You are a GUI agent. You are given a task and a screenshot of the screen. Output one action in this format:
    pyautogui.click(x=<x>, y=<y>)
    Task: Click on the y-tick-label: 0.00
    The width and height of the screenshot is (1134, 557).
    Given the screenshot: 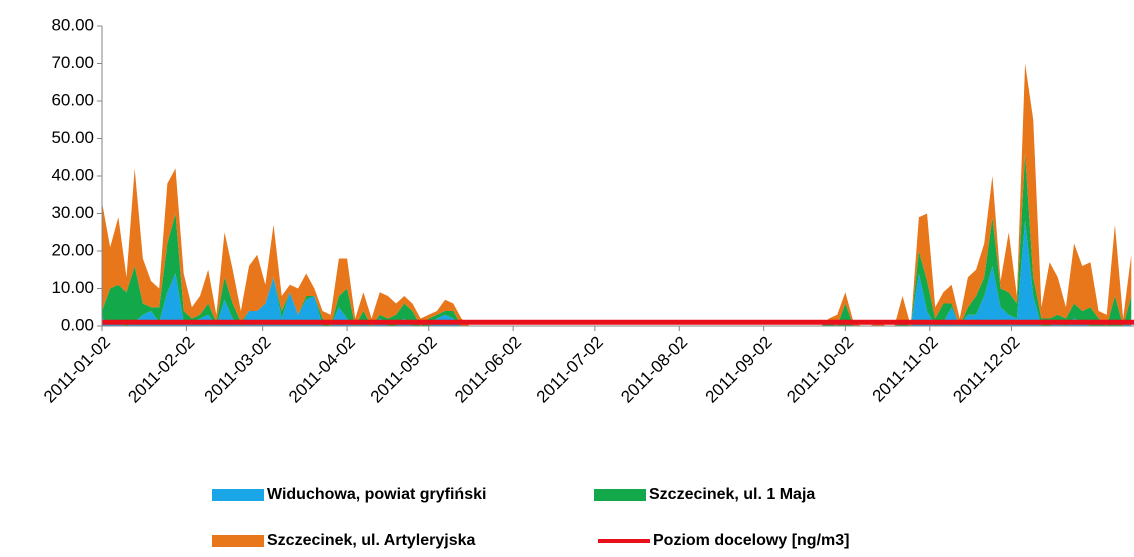 What is the action you would take?
    pyautogui.click(x=77, y=324)
    